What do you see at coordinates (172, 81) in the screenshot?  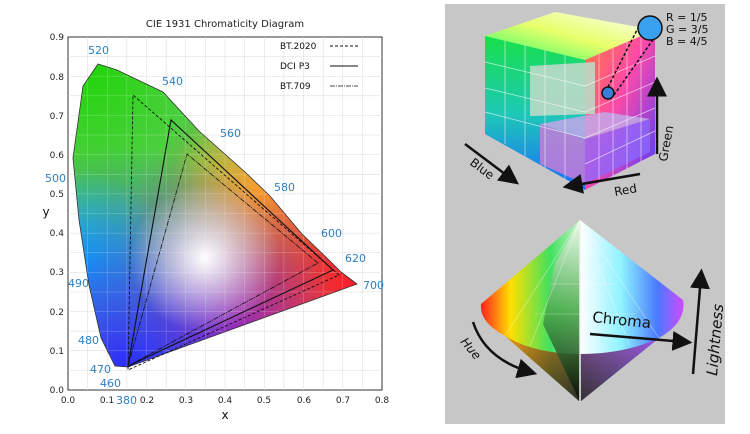 I see `wavelength-label: 540` at bounding box center [172, 81].